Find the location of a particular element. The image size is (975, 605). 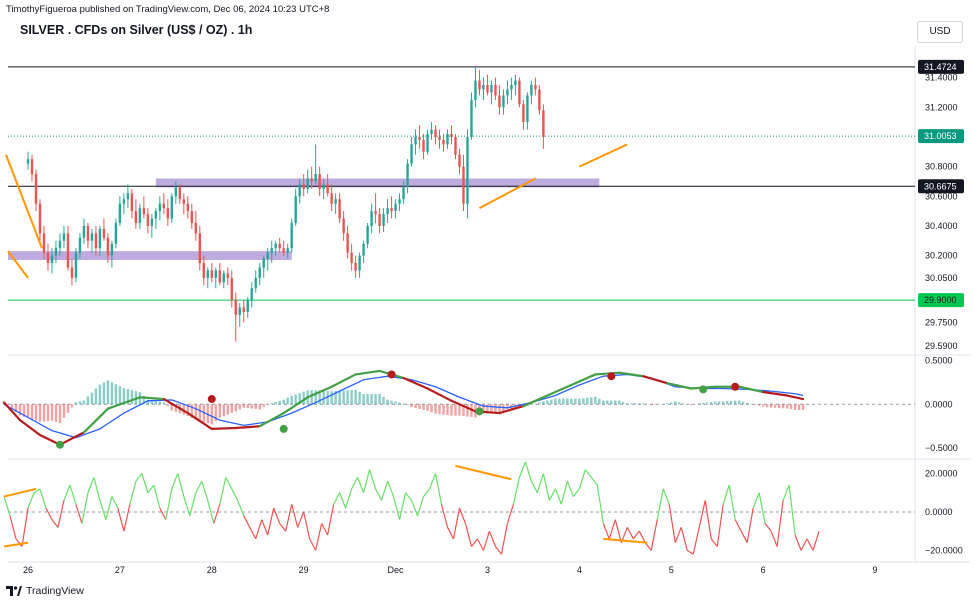

time-axis-label: 3 is located at coordinates (487, 570).